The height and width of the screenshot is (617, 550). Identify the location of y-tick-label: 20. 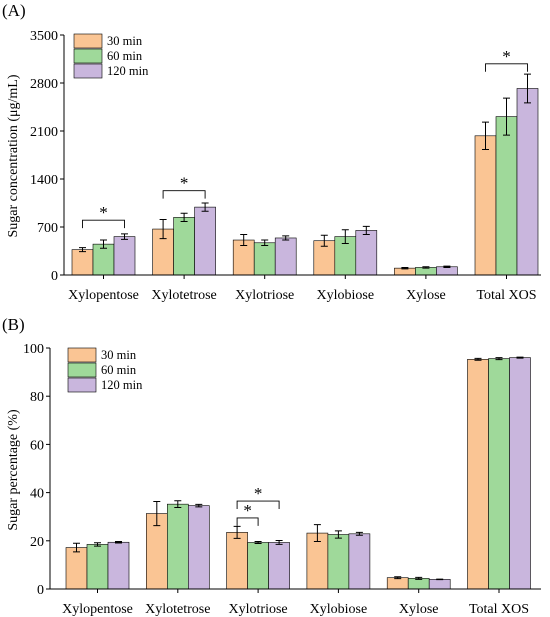
(37, 542).